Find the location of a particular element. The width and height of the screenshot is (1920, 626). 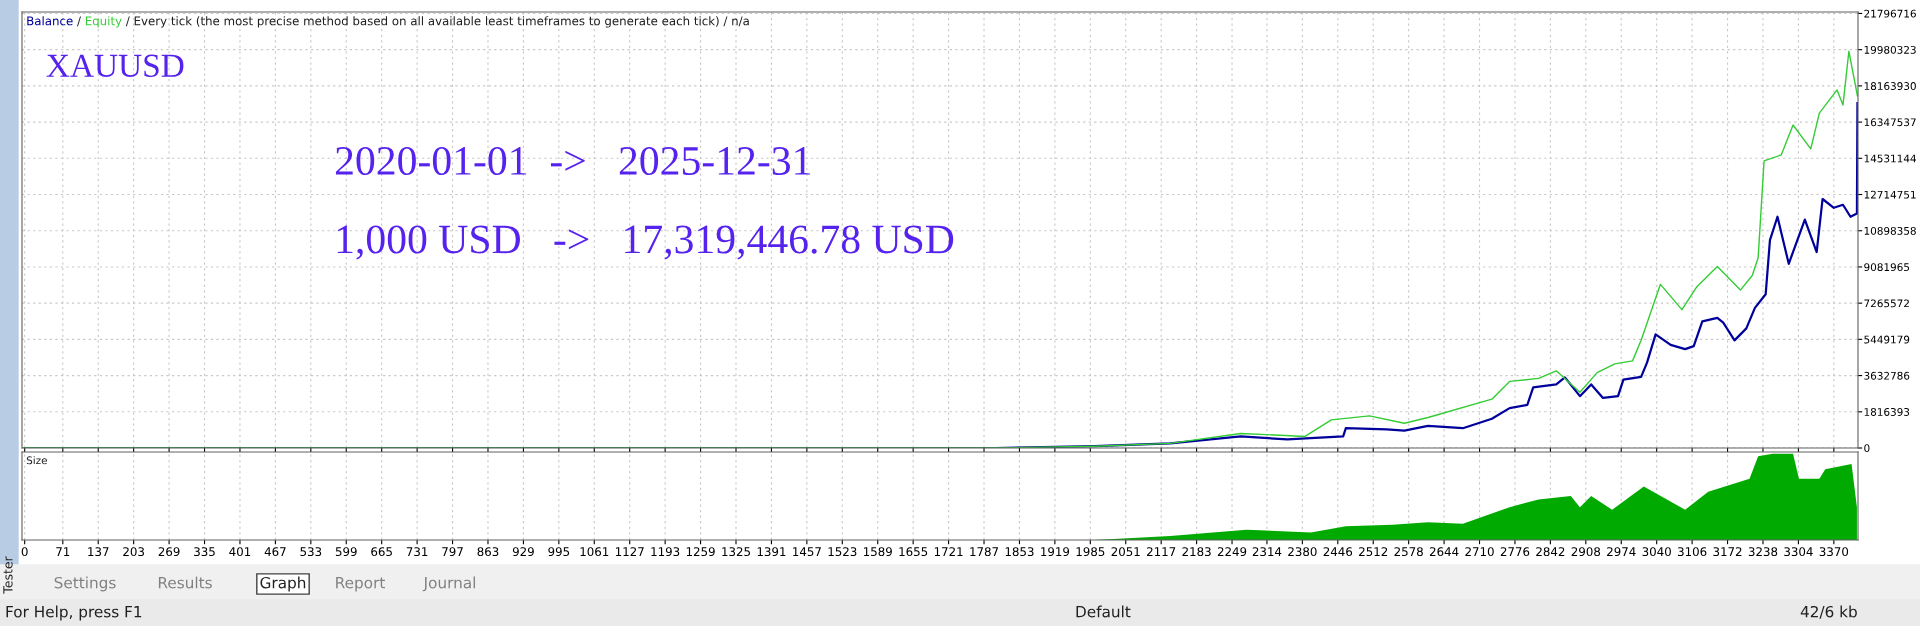

x-tick-label: 0 is located at coordinates (24, 552).